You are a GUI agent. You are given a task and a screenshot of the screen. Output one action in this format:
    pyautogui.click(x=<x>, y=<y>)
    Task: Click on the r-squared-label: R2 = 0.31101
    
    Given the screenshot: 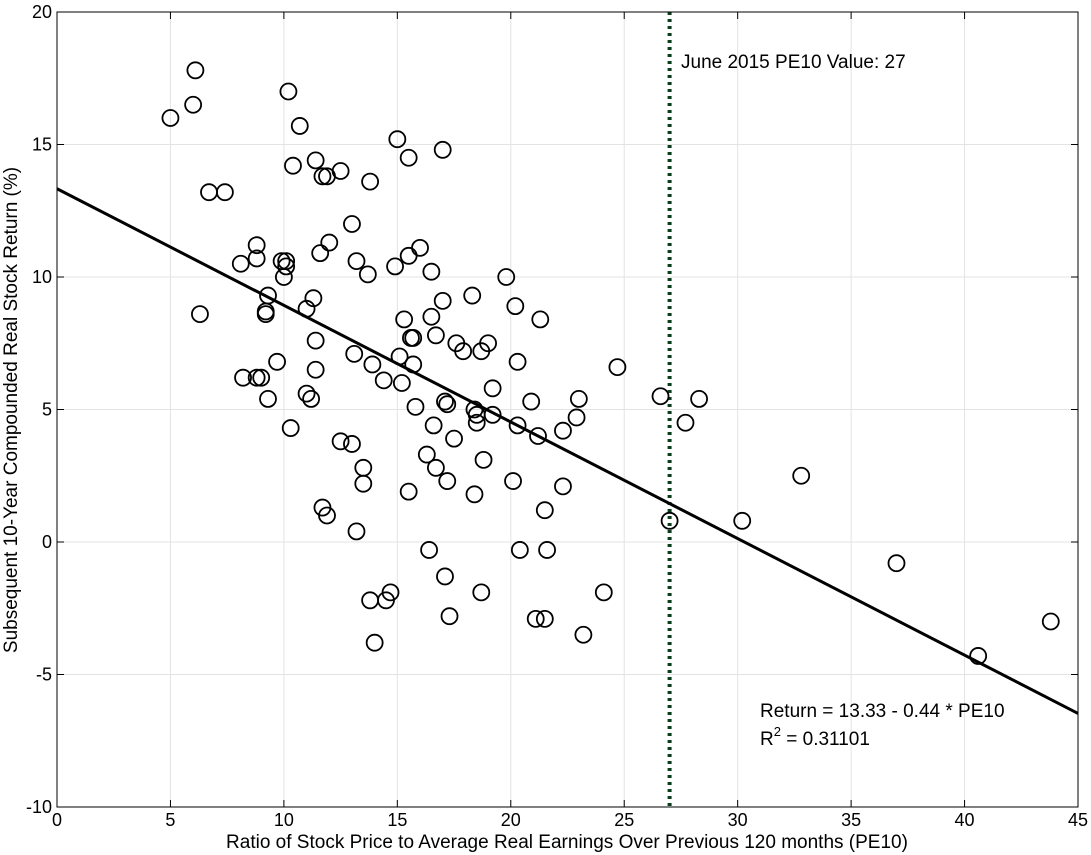 What is the action you would take?
    pyautogui.click(x=815, y=737)
    